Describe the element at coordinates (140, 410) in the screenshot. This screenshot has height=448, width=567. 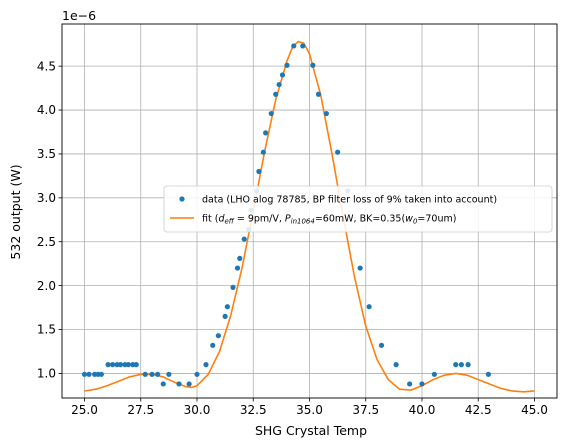
I see `x-tick-label: 27.5` at that location.